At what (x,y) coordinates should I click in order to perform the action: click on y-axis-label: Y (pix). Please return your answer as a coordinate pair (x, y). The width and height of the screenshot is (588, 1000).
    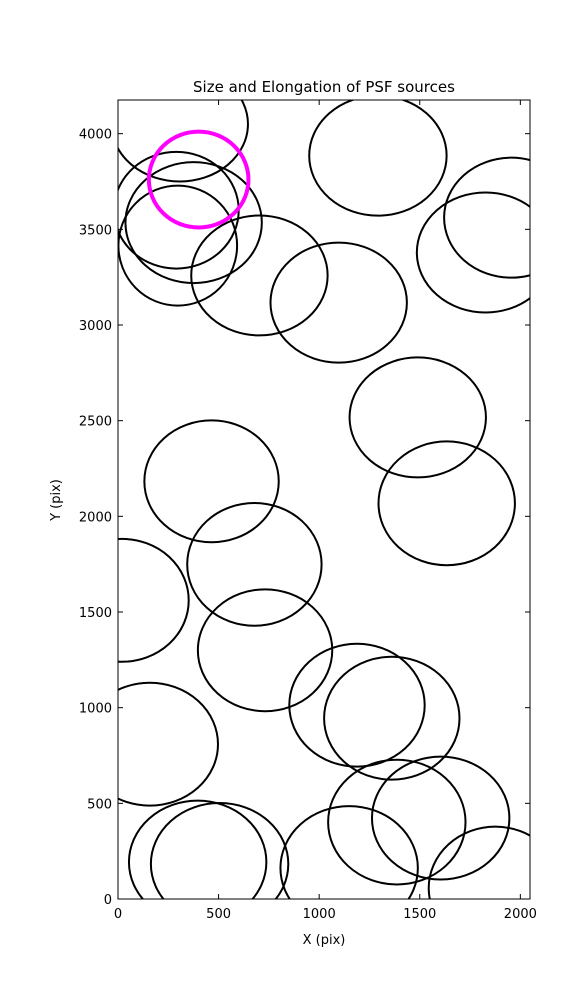
    Looking at the image, I should click on (56, 500).